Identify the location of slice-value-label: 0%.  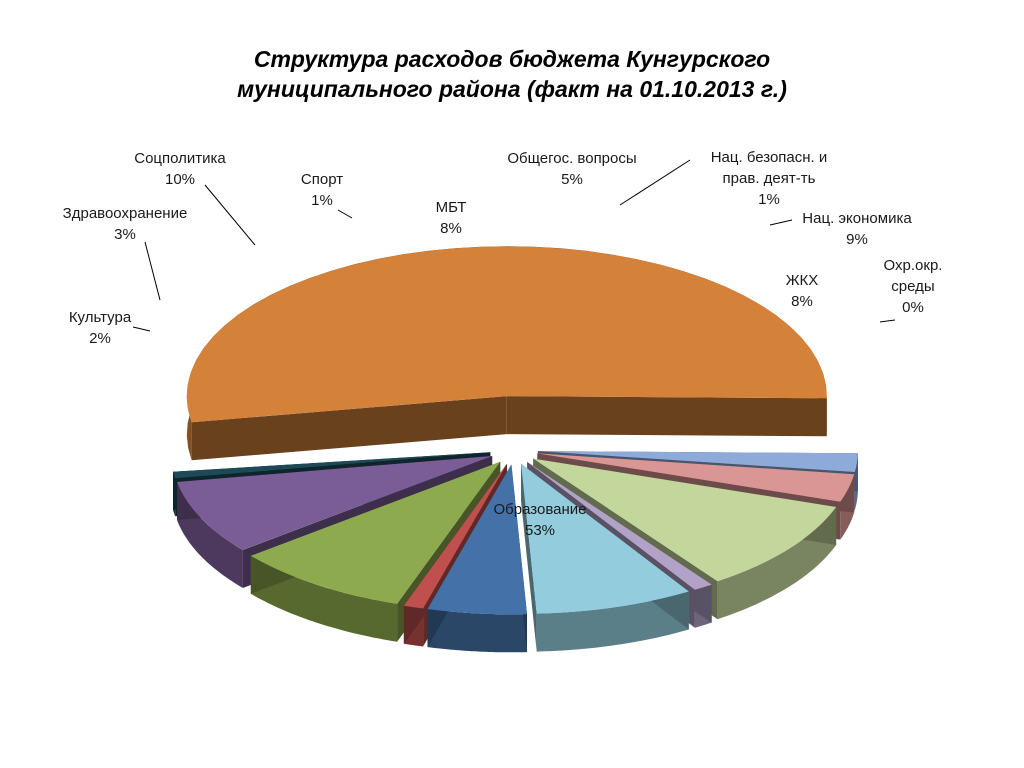
(913, 307).